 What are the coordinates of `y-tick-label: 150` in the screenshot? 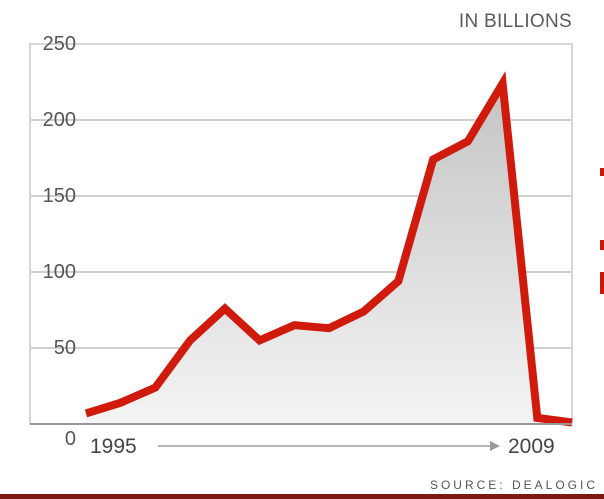 It's located at (59, 196).